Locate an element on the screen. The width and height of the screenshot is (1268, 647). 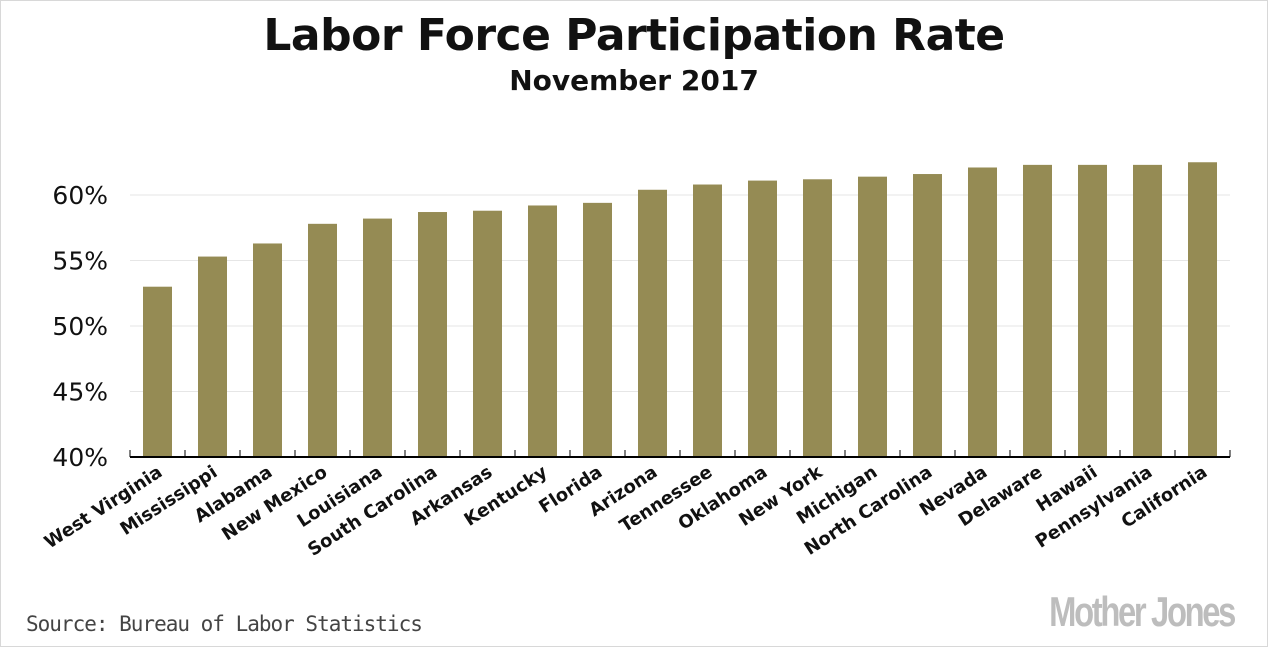
y-tick-label: 55% is located at coordinates (80, 261).